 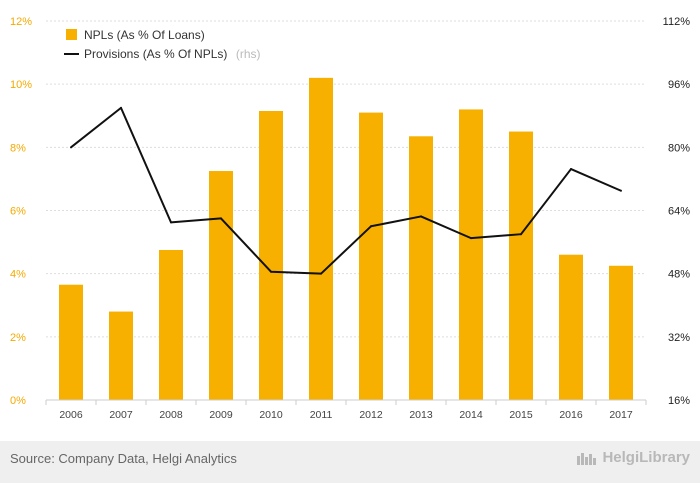 What do you see at coordinates (21, 85) in the screenshot?
I see `left-axis-tick-label: 10%` at bounding box center [21, 85].